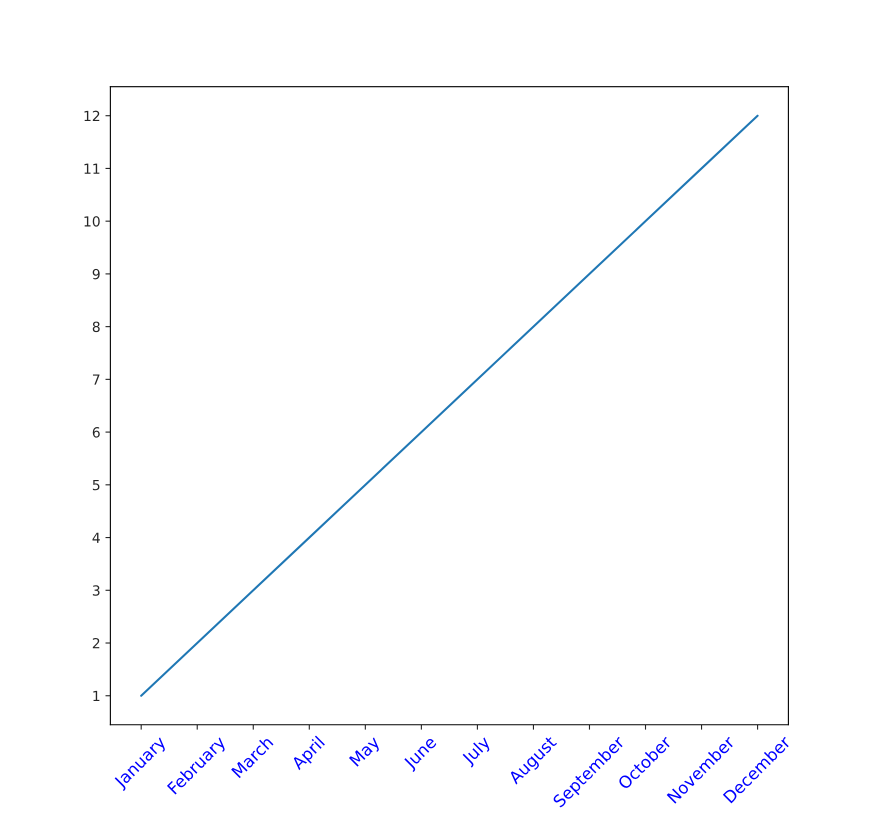 The image size is (876, 818). I want to click on y-tick-label: 10, so click(92, 221).